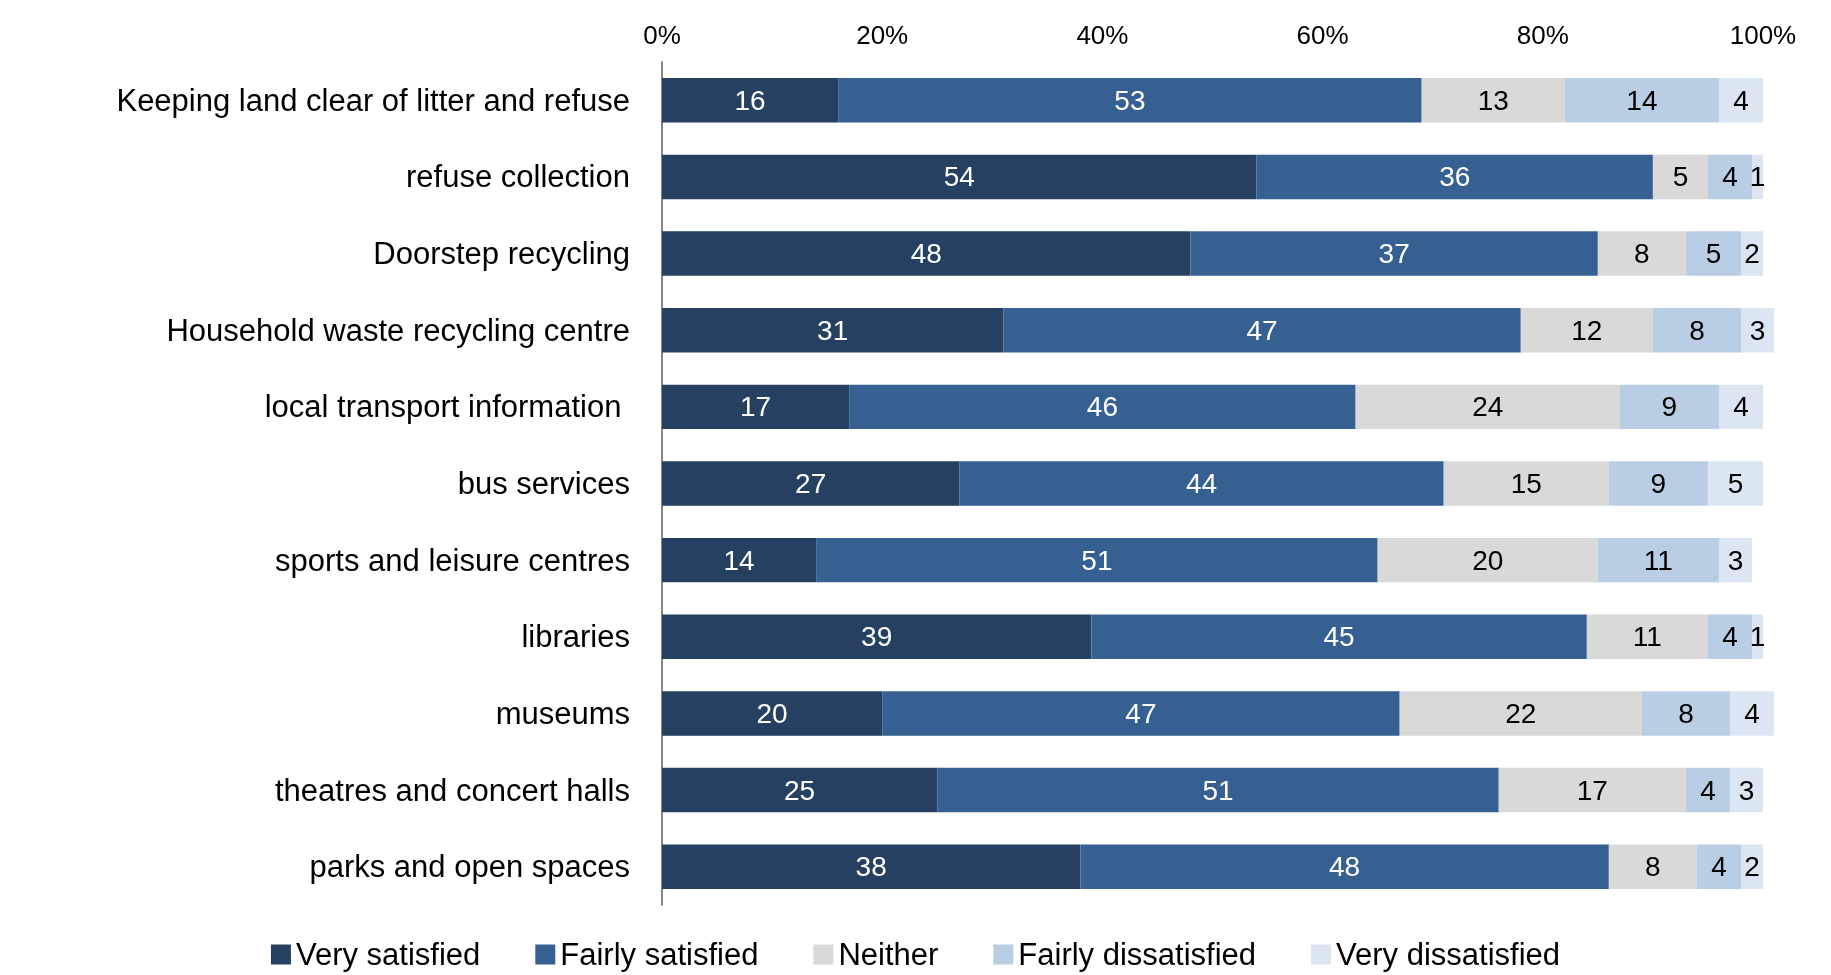 This screenshot has height=975, width=1831. Describe the element at coordinates (1757, 637) in the screenshot. I see `data-label: 1` at that location.